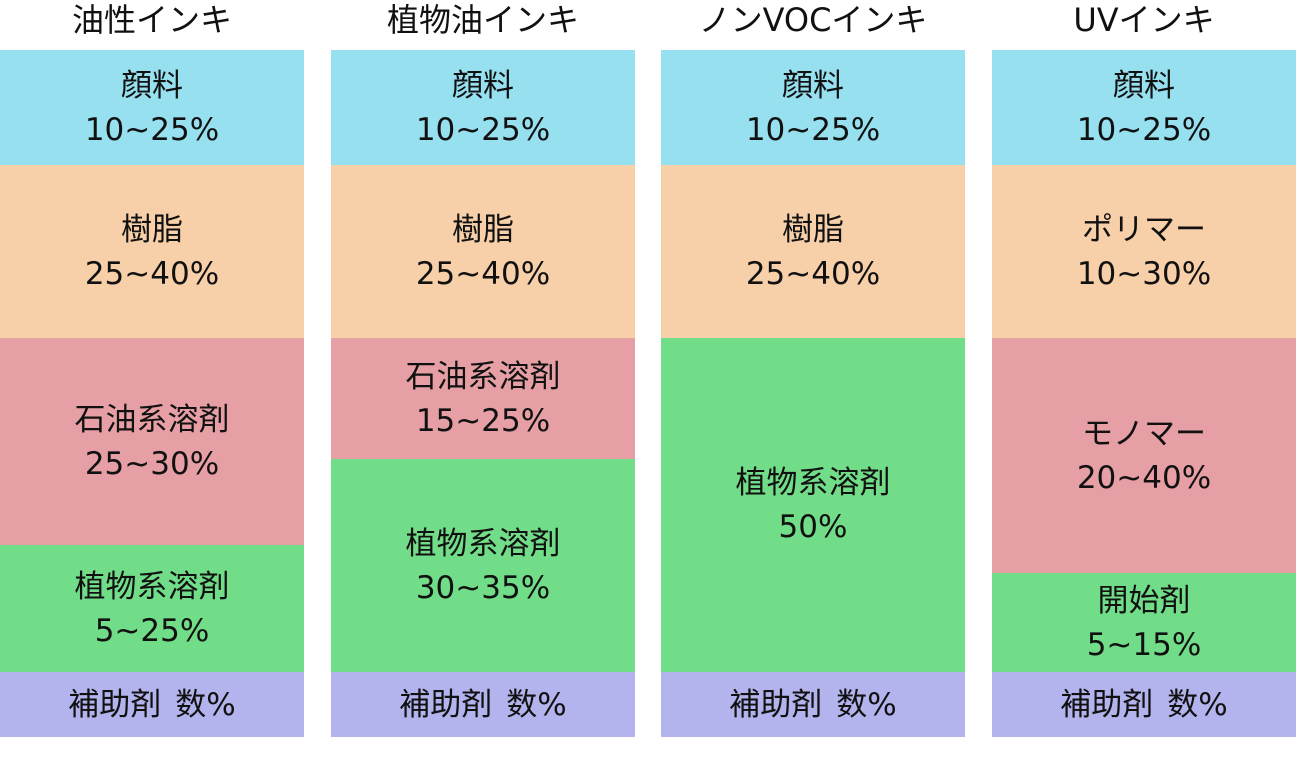 The width and height of the screenshot is (1297, 774). What do you see at coordinates (152, 608) in the screenshot?
I see `segment: 植物系溶剤 5~25%` at bounding box center [152, 608].